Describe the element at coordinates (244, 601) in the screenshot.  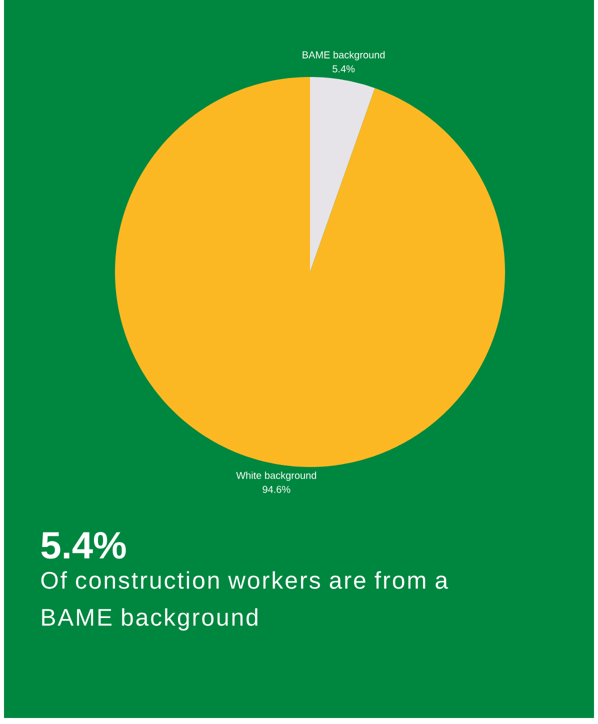
I see `text: Of construction workers are from a BAME background` at that location.